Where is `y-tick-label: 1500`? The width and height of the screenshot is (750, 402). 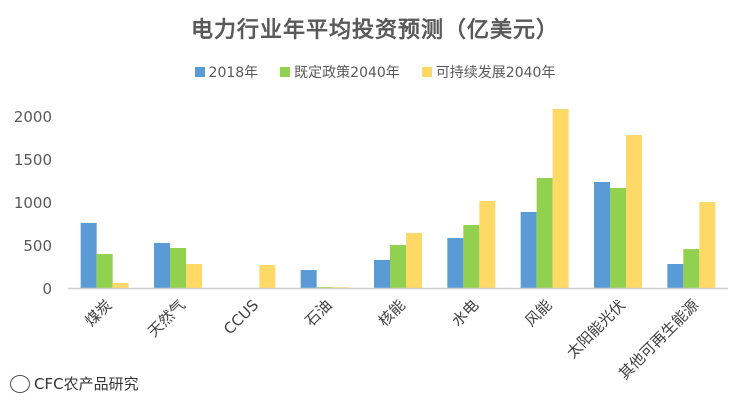 y-tick-label: 1500 is located at coordinates (33, 160).